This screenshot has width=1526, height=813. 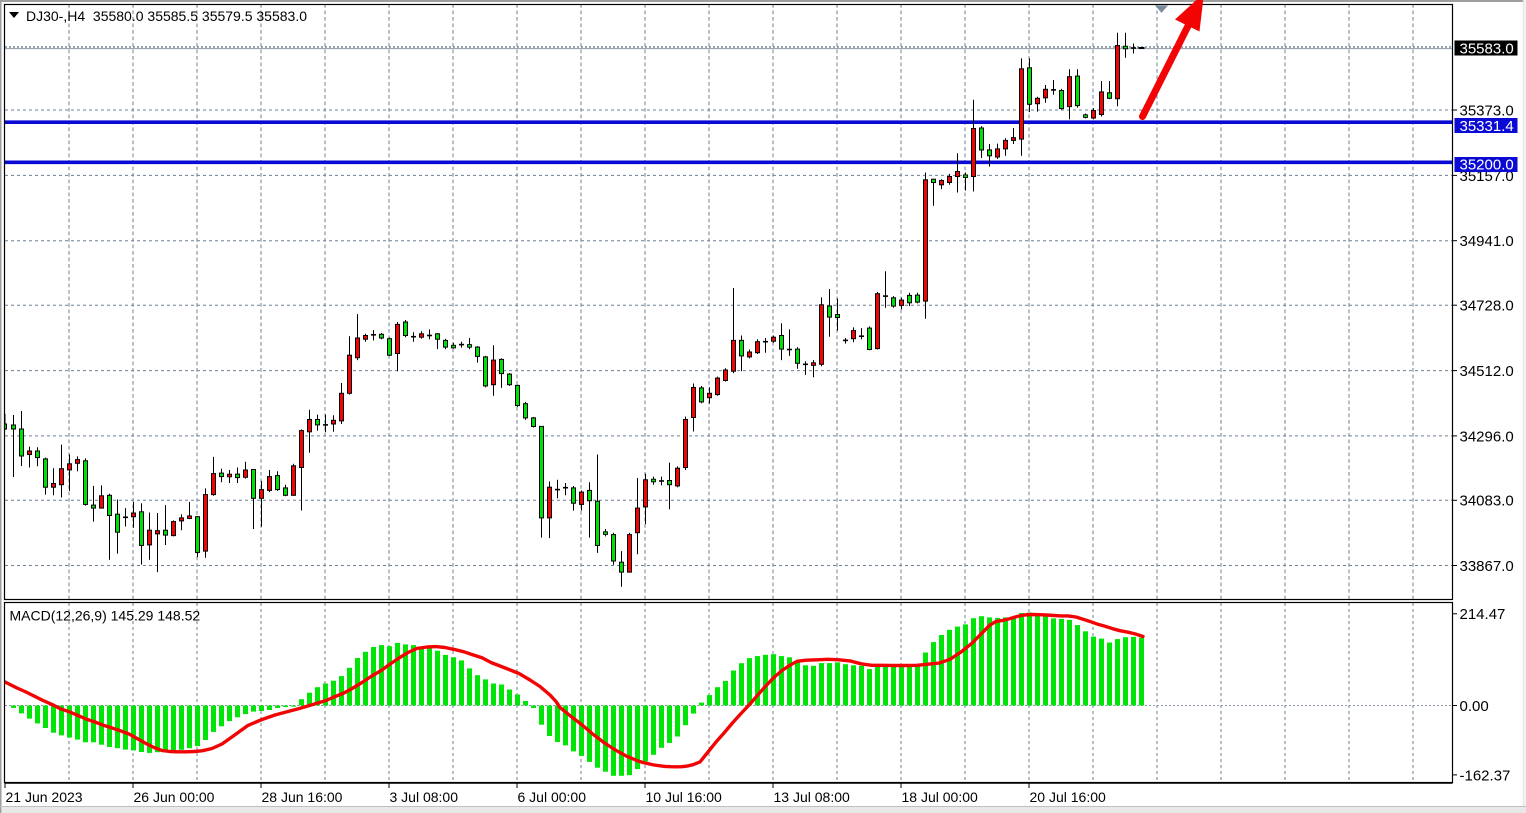 What do you see at coordinates (1485, 775) in the screenshot?
I see `svg-text: -162.37` at bounding box center [1485, 775].